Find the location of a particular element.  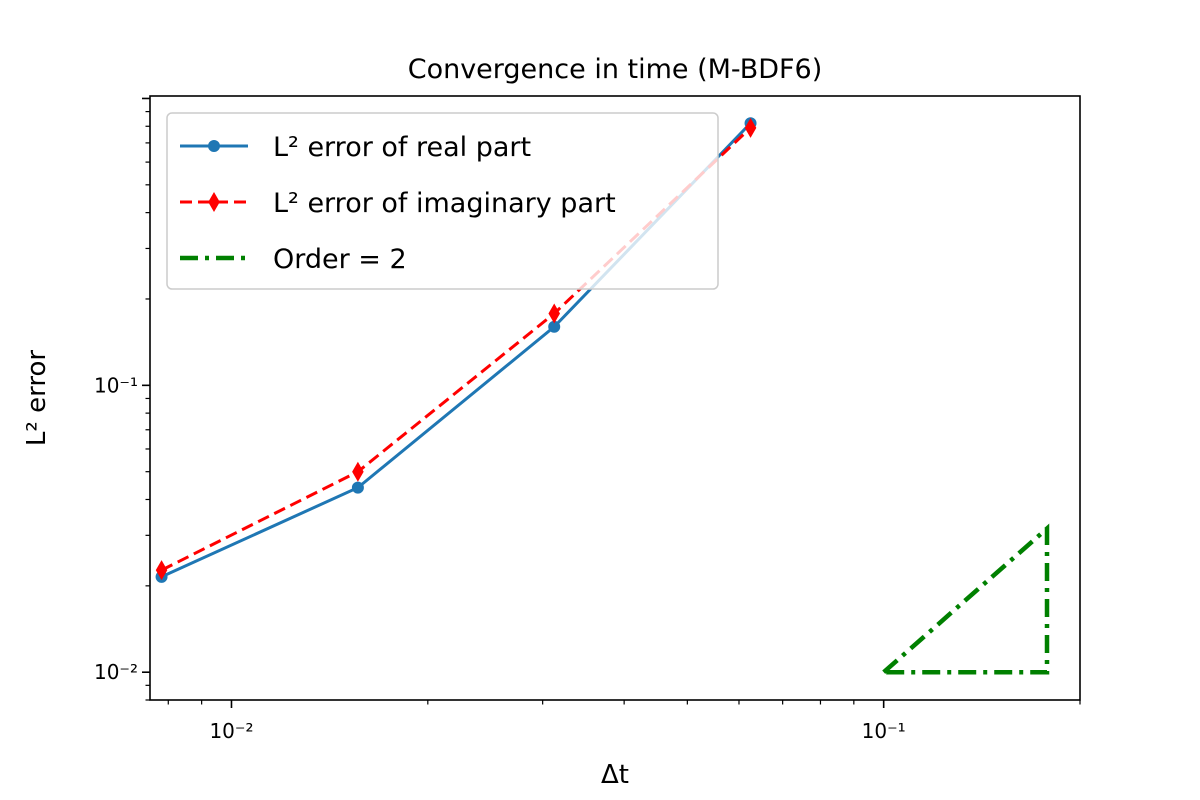

legend-frame is located at coordinates (442, 201).